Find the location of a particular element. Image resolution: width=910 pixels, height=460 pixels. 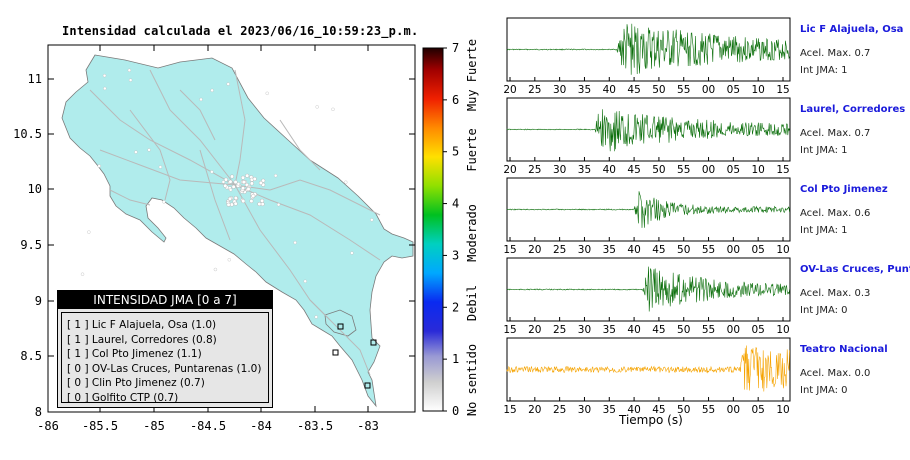

colorbar-category-label: Fuerte is located at coordinates (472, 149).